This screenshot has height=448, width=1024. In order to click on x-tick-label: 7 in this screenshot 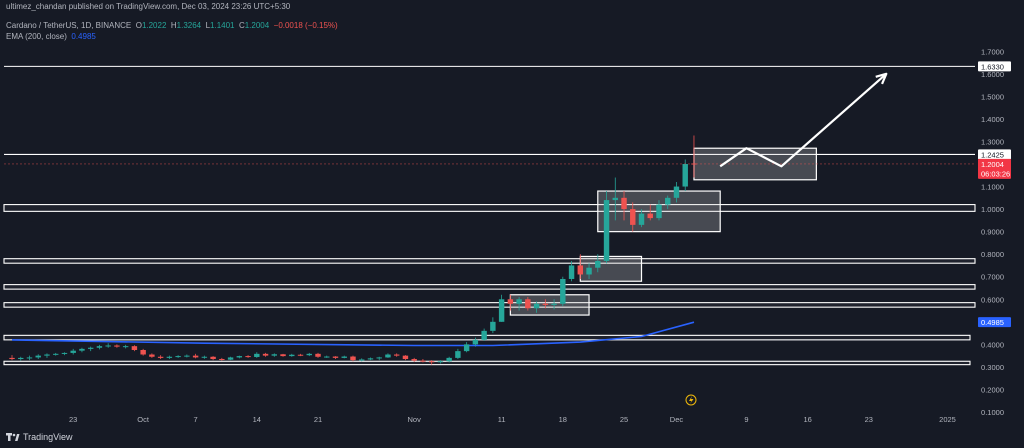, I will do `click(196, 419)`.